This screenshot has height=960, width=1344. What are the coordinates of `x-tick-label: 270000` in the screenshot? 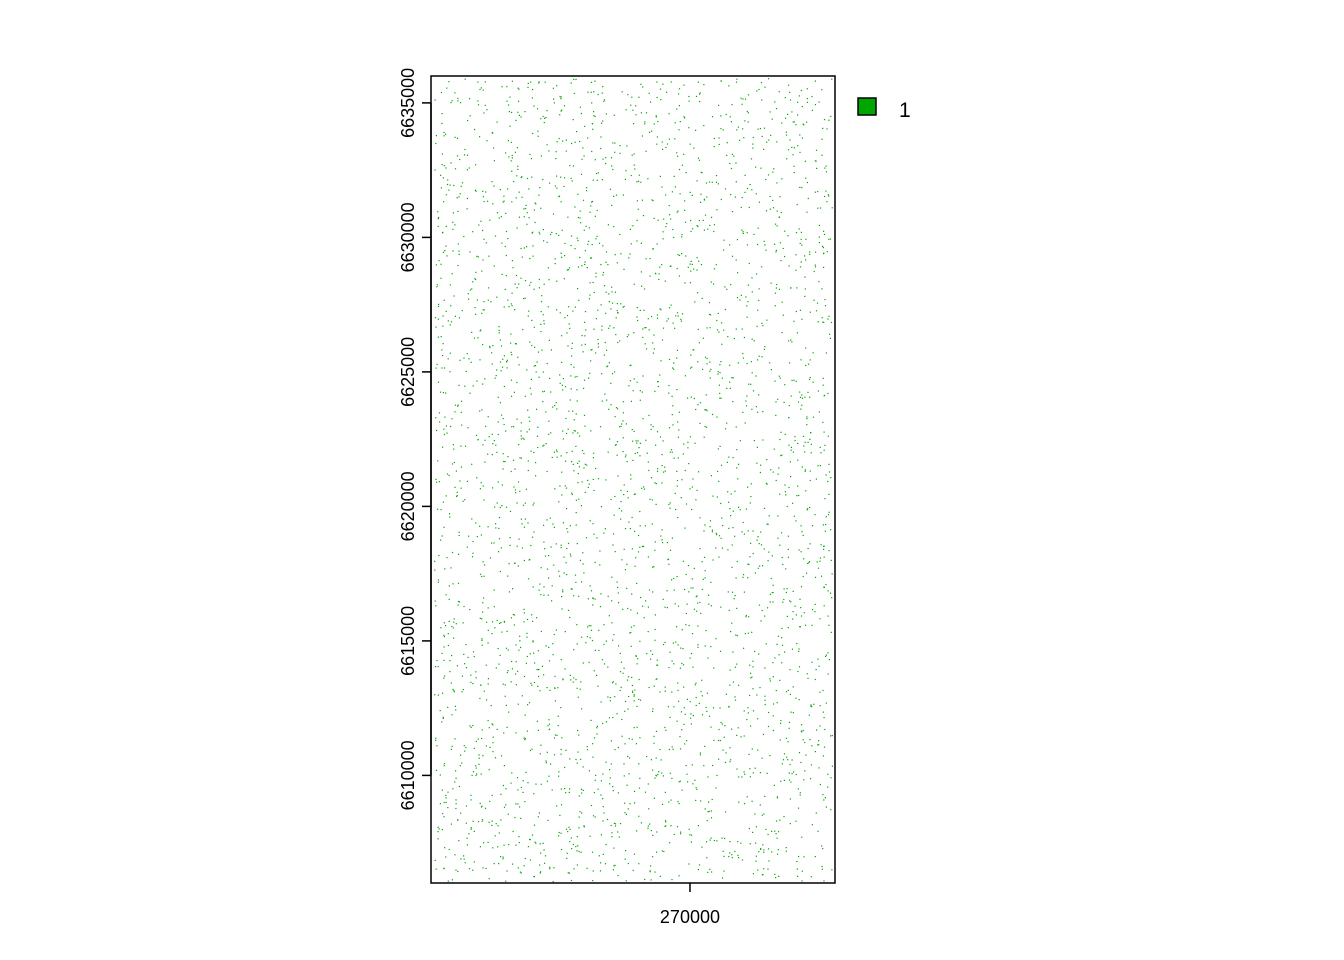 It's located at (690, 917).